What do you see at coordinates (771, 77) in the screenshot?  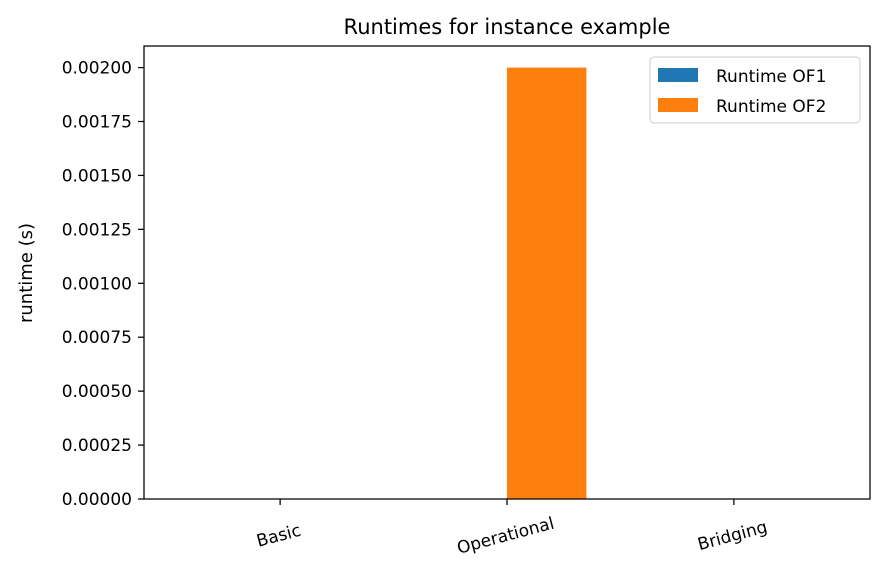 I see `legend-label-runtime-of1: Runtime OF1` at bounding box center [771, 77].